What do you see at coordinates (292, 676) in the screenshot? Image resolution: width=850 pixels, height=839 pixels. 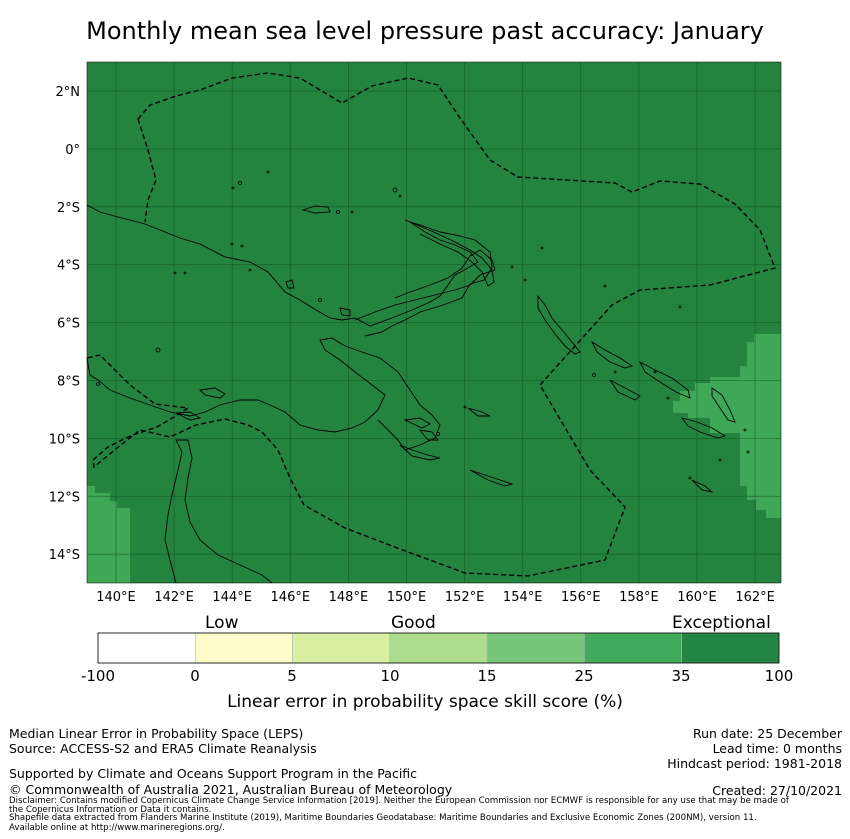 I see `colorbar-tick-label: 5` at bounding box center [292, 676].